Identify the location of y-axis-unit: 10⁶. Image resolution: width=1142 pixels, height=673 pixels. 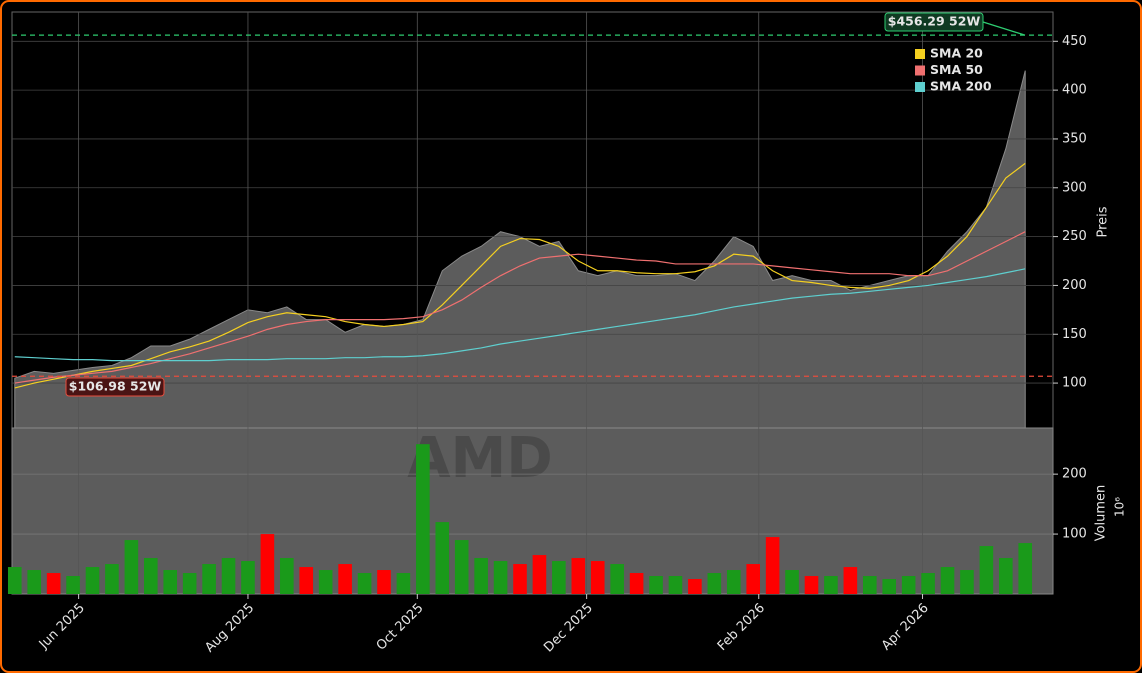
(1120, 507).